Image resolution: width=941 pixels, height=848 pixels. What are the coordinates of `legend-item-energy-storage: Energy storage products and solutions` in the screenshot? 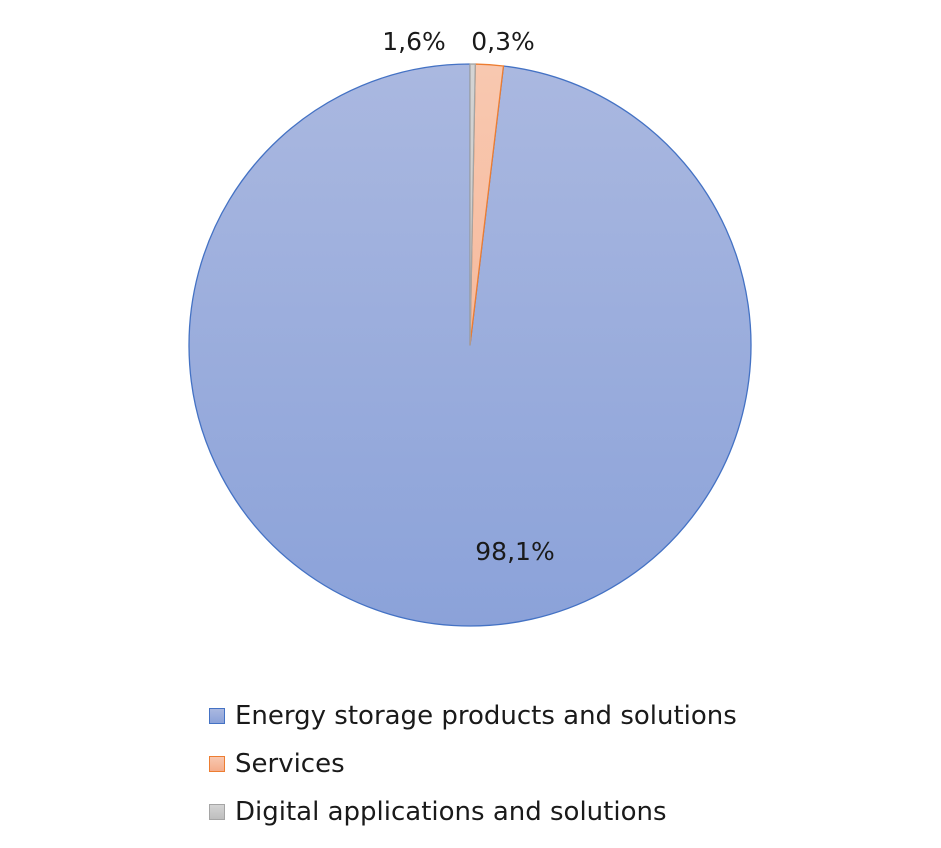 It's located at (529, 716).